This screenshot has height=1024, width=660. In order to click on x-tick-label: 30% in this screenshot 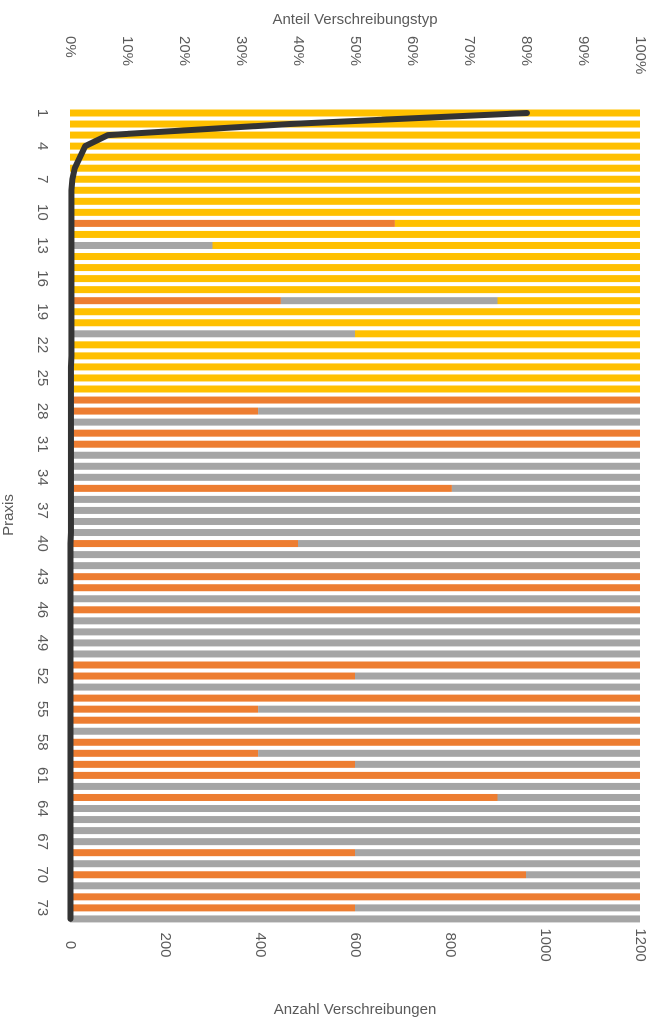, I will do `click(241, 51)`.